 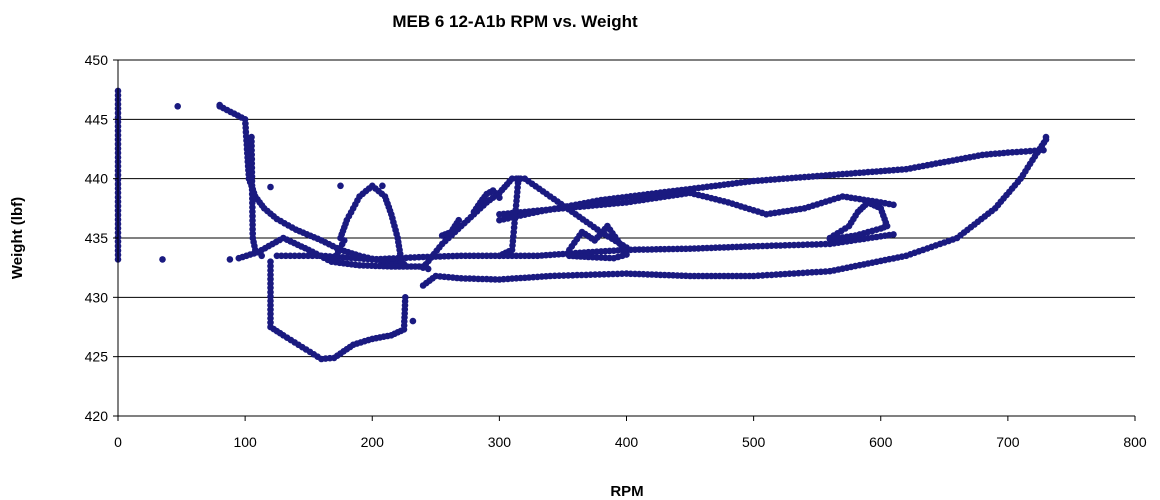 What do you see at coordinates (97, 119) in the screenshot?
I see `y-tick-label: 445` at bounding box center [97, 119].